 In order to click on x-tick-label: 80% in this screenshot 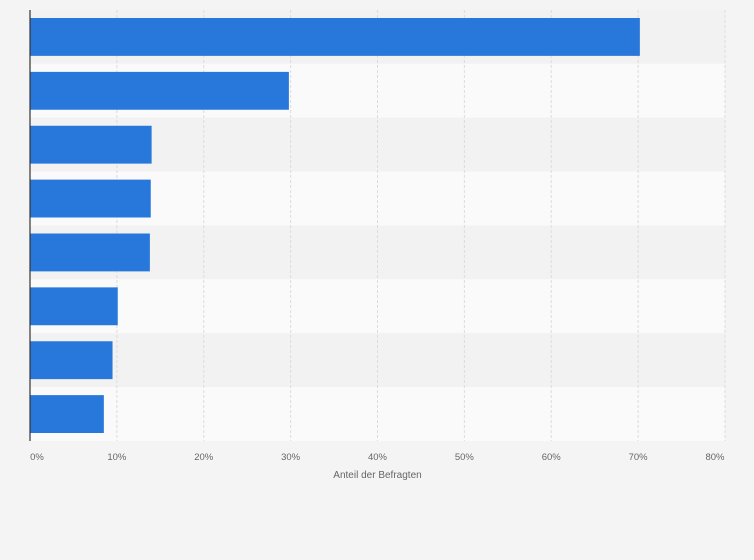, I will do `click(715, 457)`.